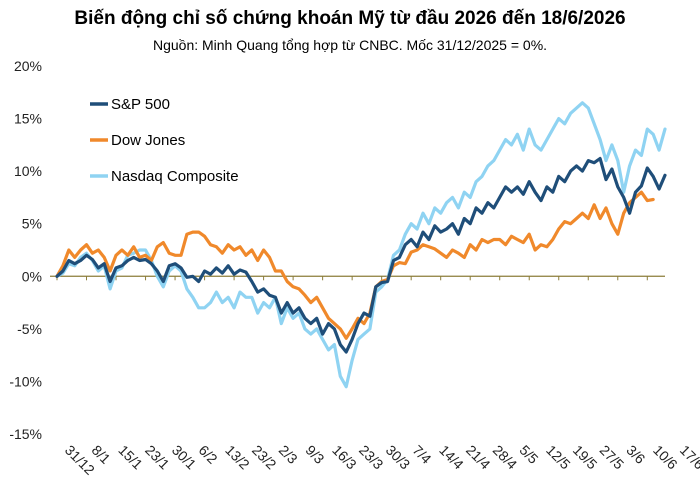  What do you see at coordinates (612, 457) in the screenshot?
I see `x-tick-label: 27/5` at bounding box center [612, 457].